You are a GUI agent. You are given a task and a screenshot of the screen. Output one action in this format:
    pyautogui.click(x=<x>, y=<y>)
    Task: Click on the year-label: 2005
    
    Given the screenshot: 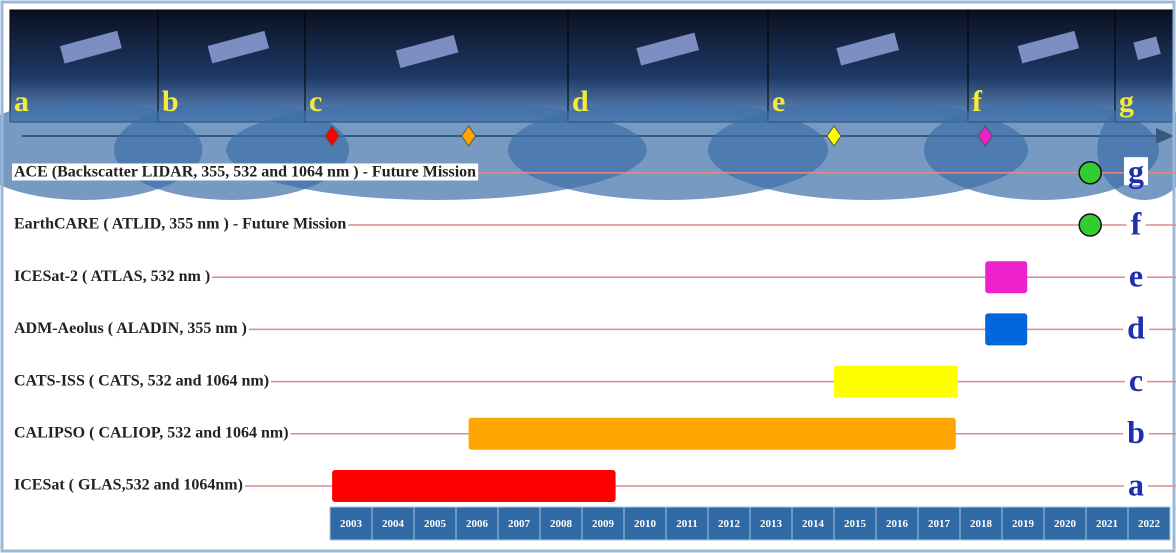 What is the action you would take?
    pyautogui.click(x=435, y=524)
    